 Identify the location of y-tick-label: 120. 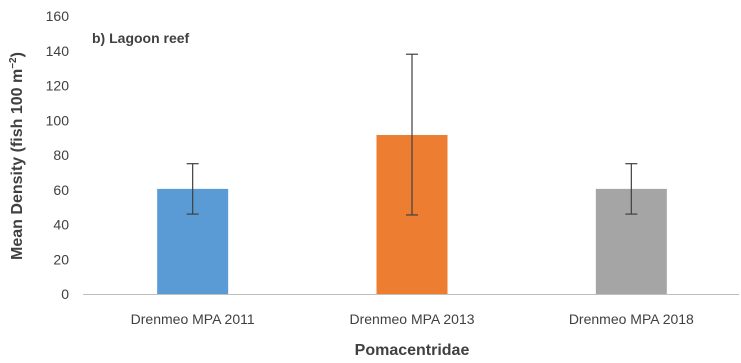
(58, 86).